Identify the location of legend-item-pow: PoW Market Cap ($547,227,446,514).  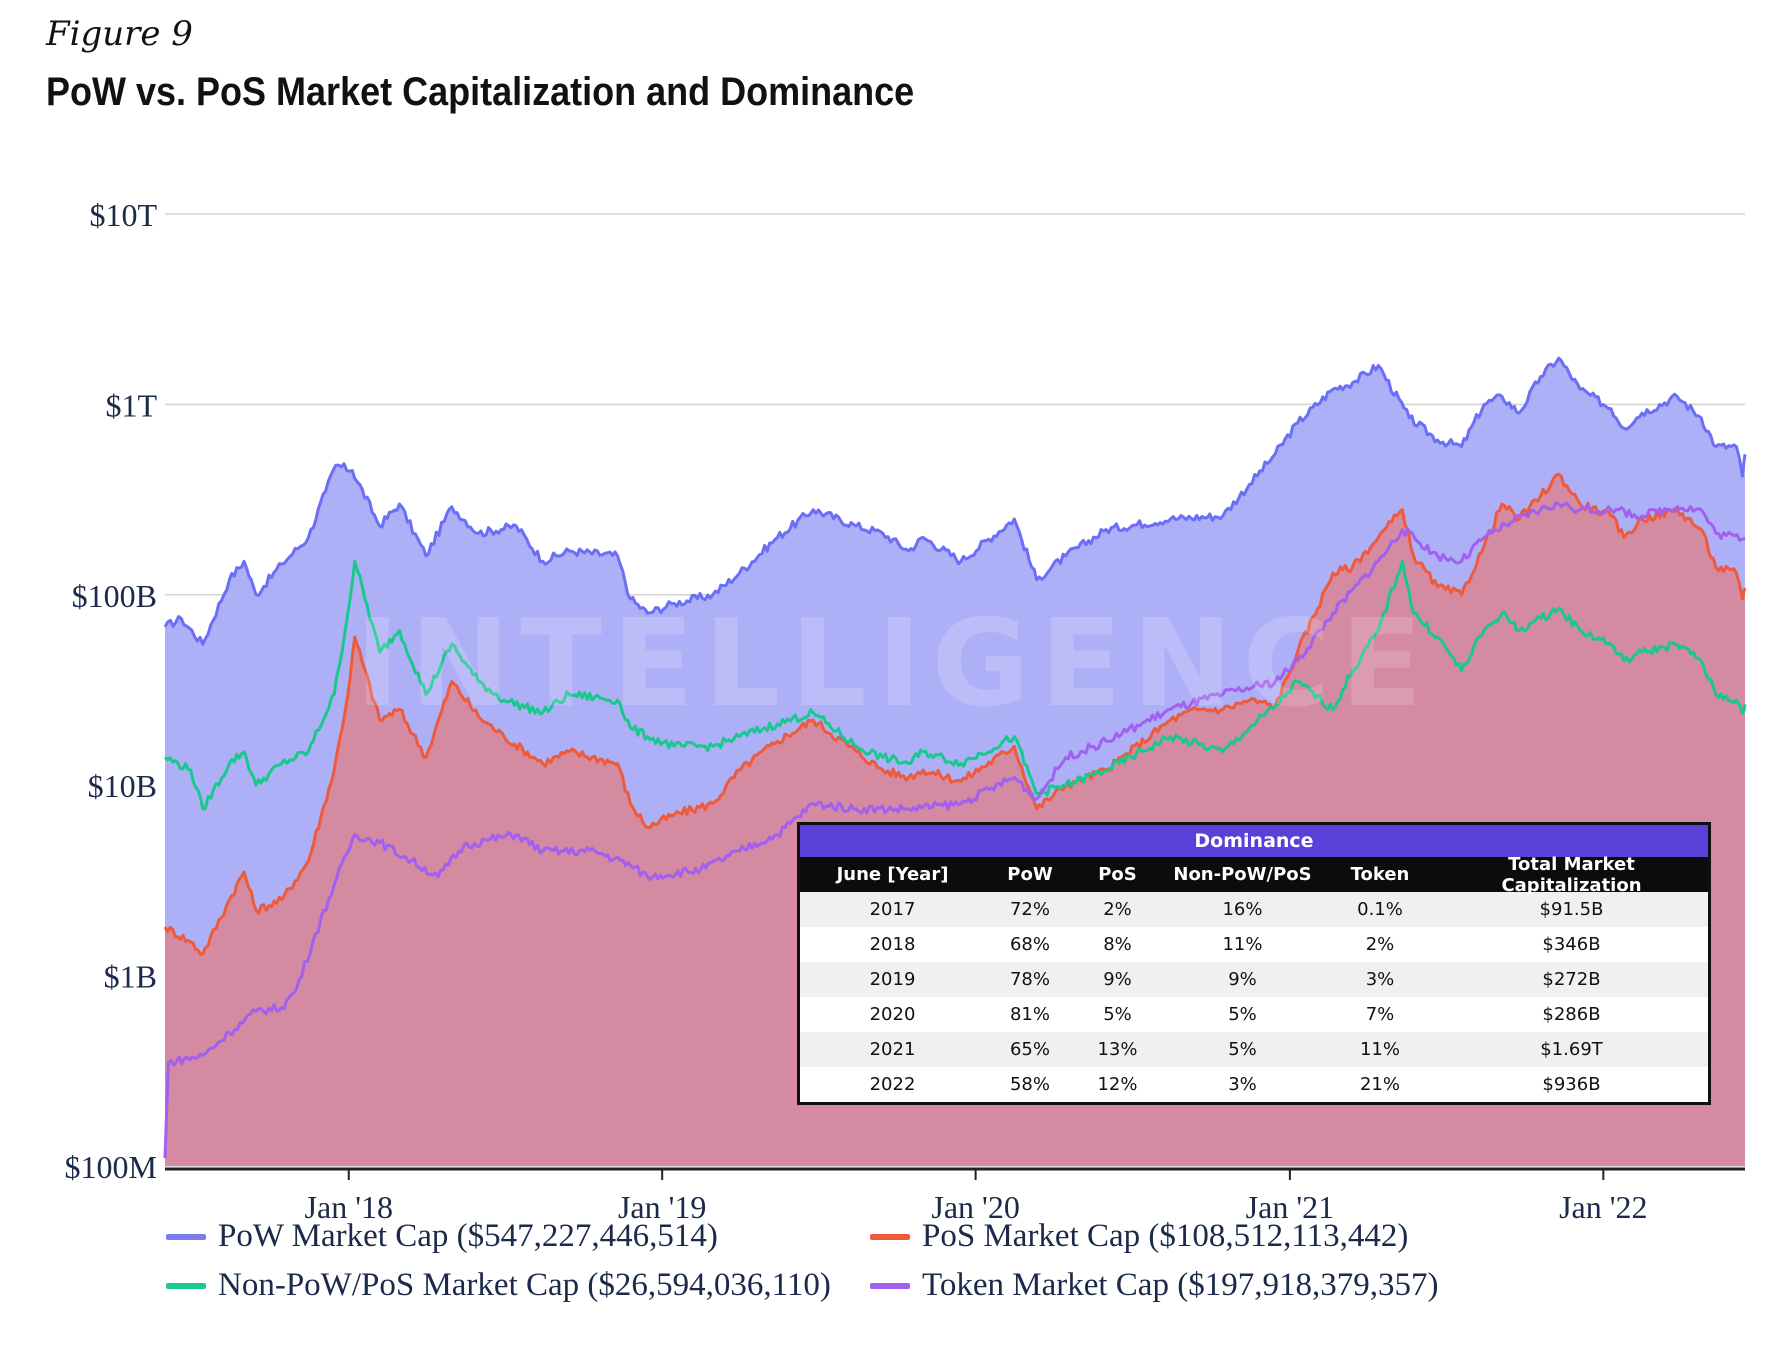
(442, 1236).